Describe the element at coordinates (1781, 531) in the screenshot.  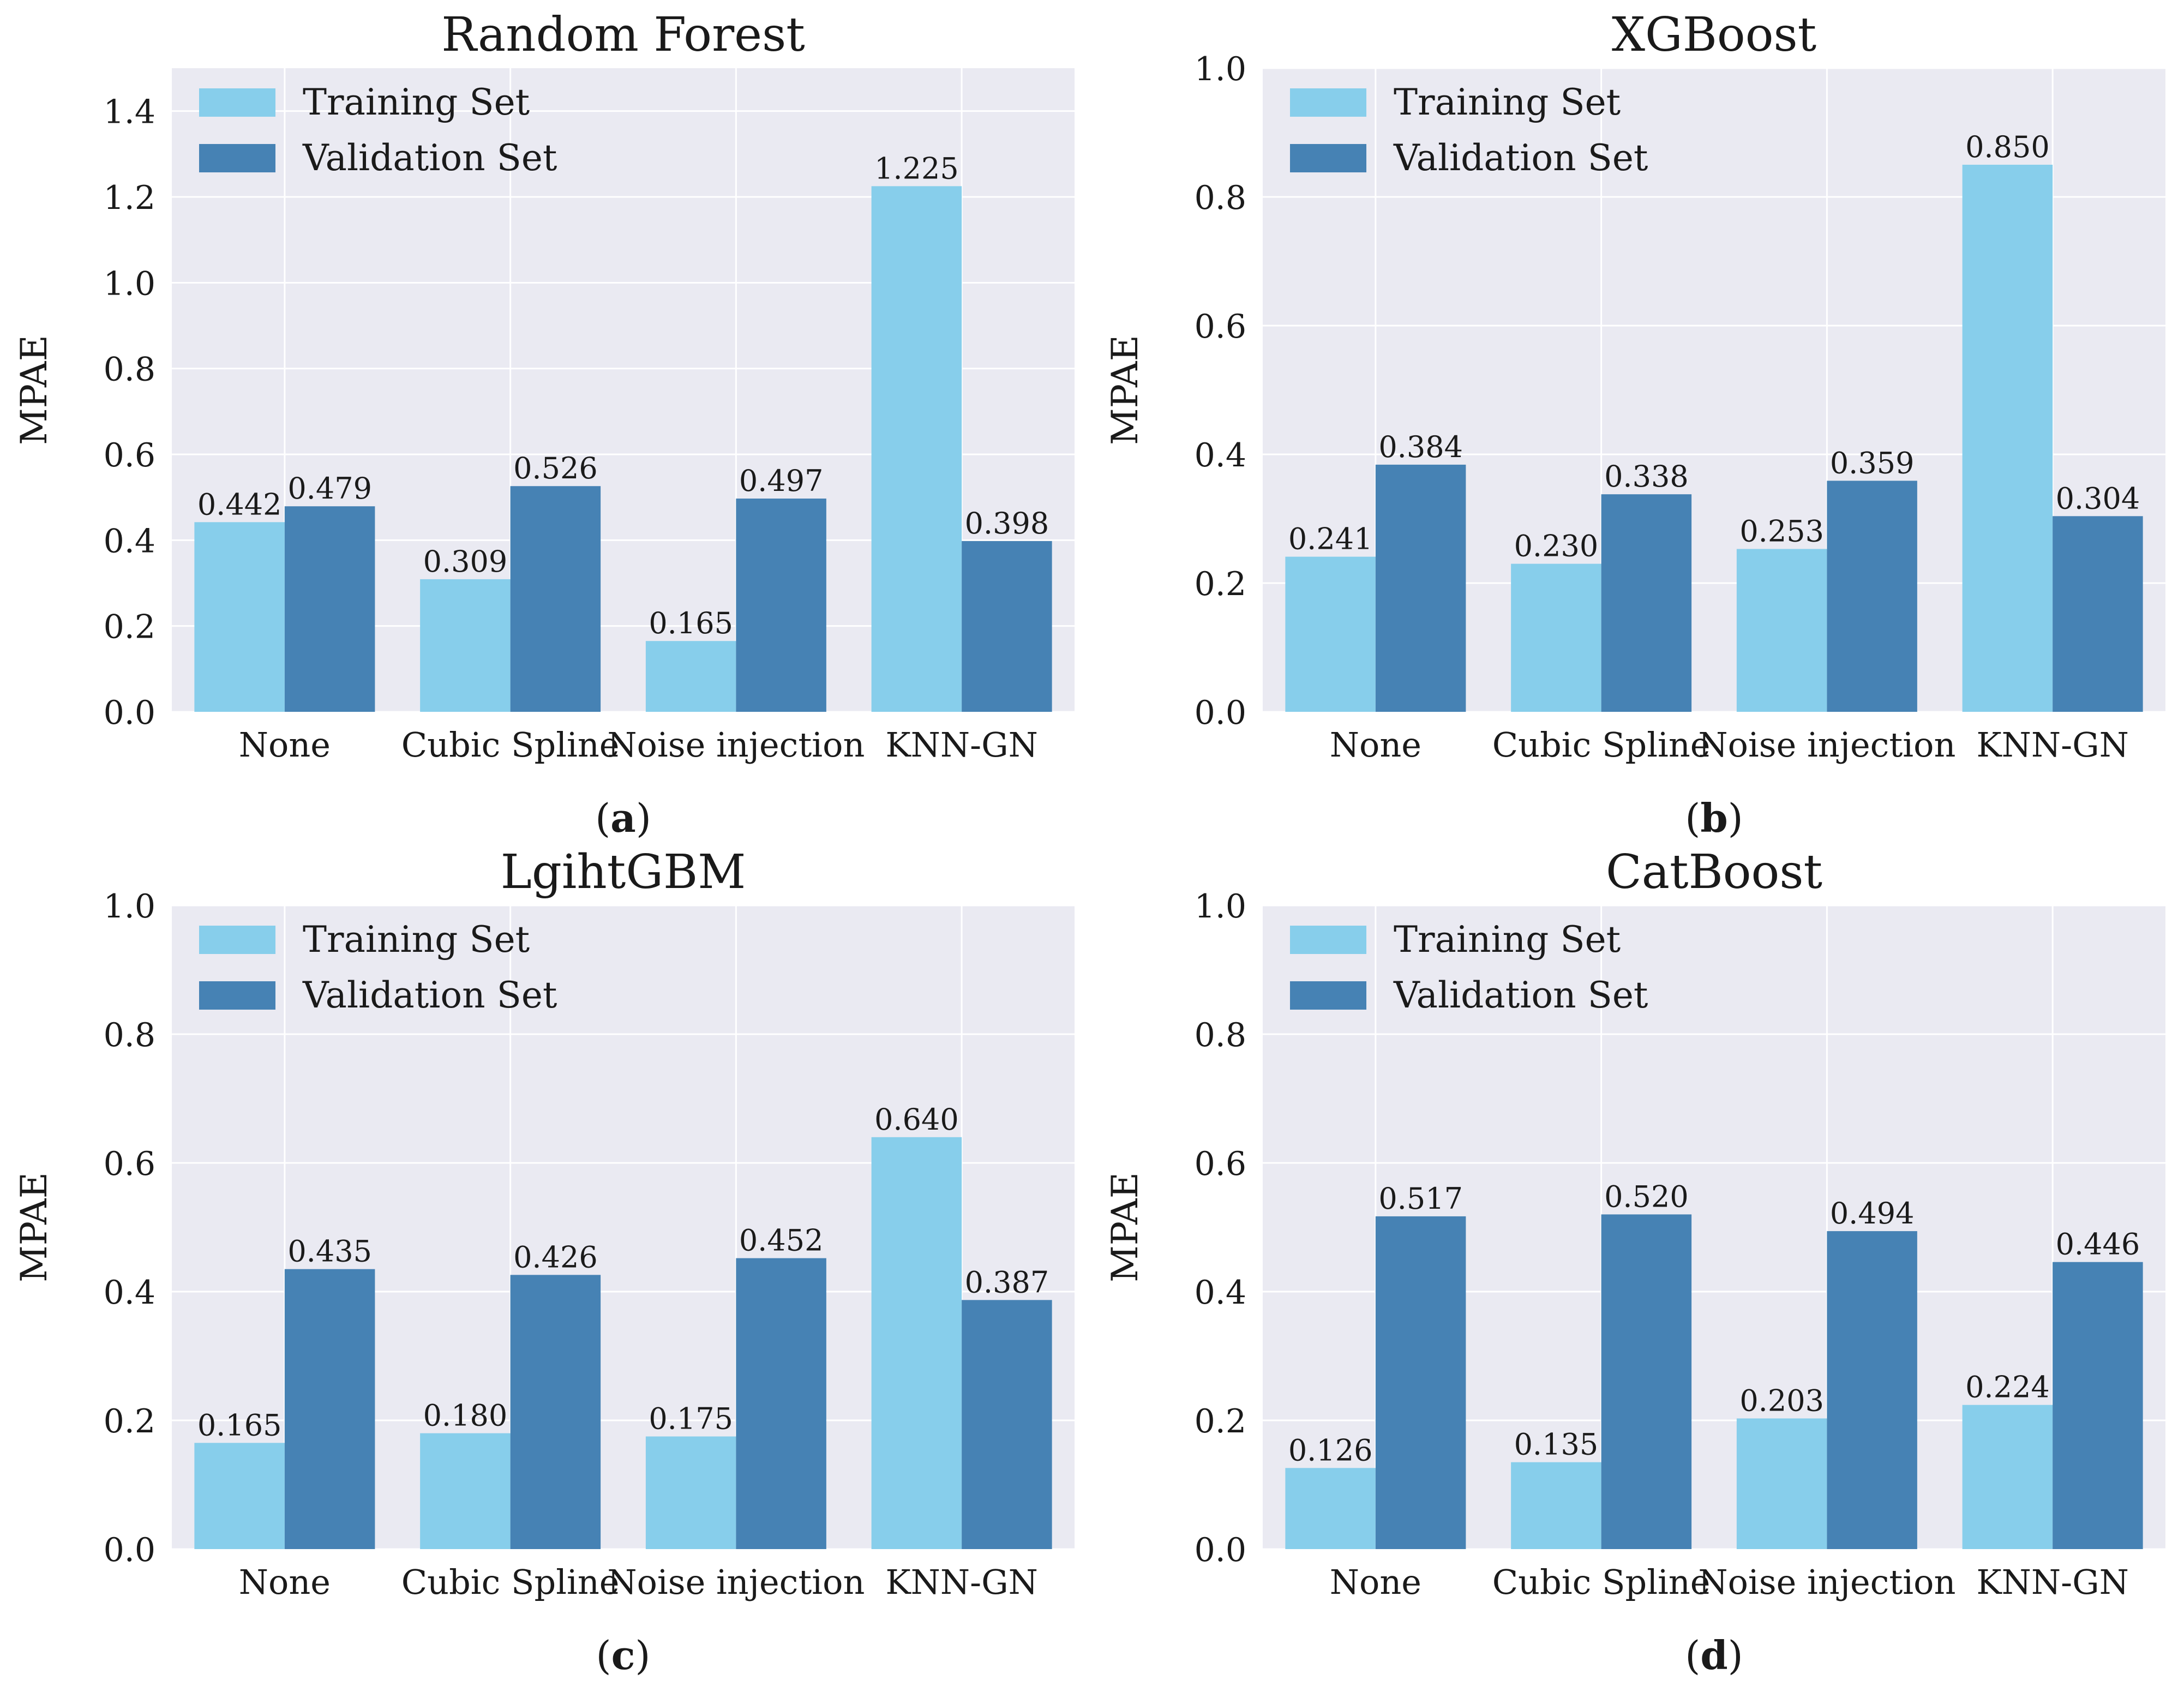
I see `bar-value-label: 0.253` at that location.